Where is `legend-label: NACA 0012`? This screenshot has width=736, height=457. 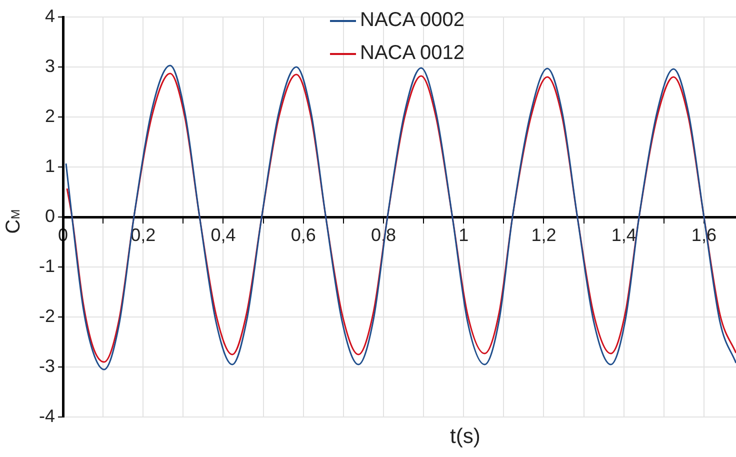
legend-label: NACA 0012 is located at coordinates (412, 53).